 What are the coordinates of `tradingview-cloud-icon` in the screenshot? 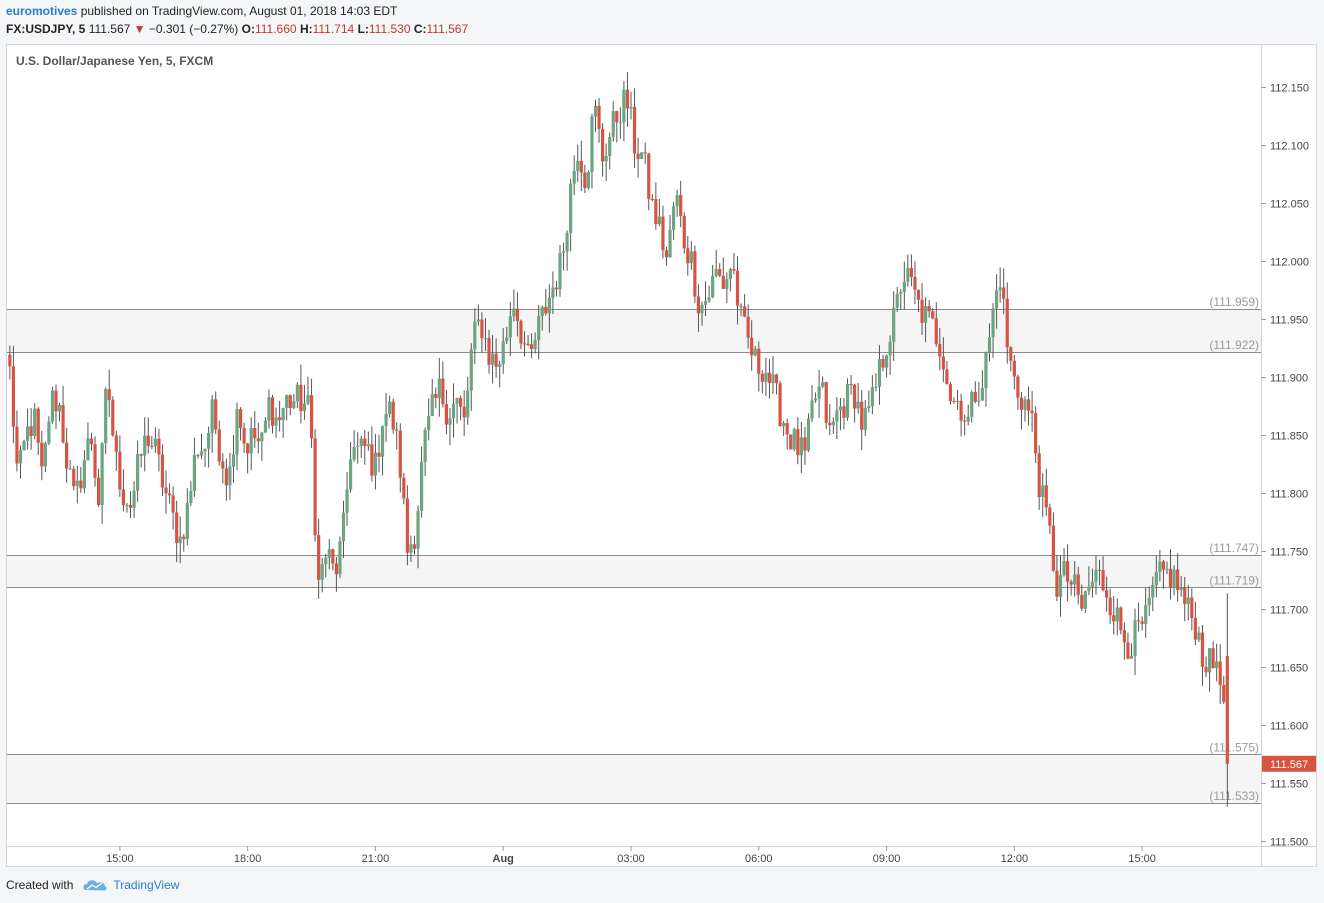 It's located at (95, 885).